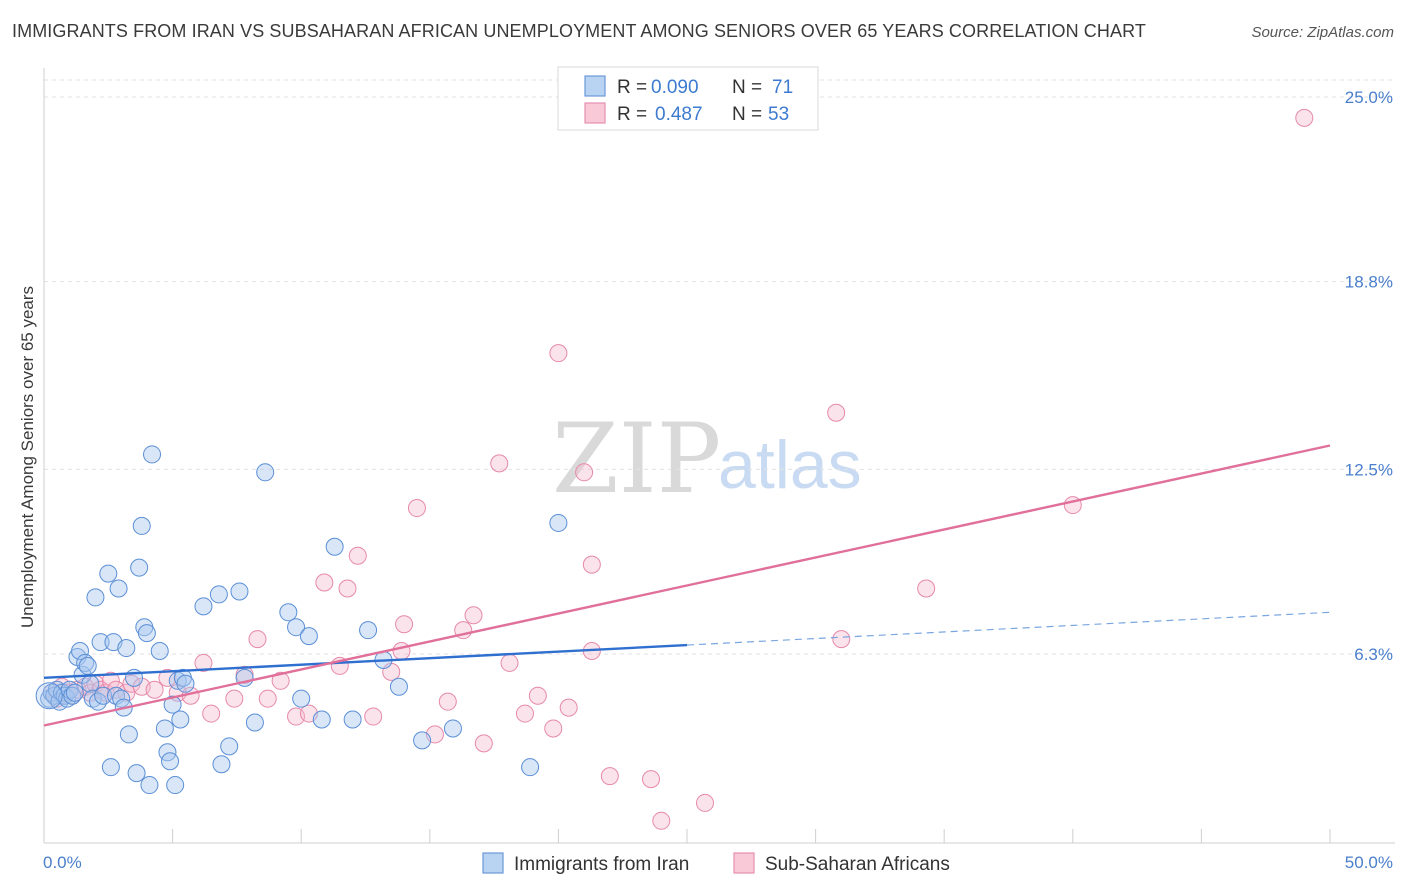 The height and width of the screenshot is (892, 1406). Describe the element at coordinates (790, 465) in the screenshot. I see `watermark-atlas: atlas` at that location.